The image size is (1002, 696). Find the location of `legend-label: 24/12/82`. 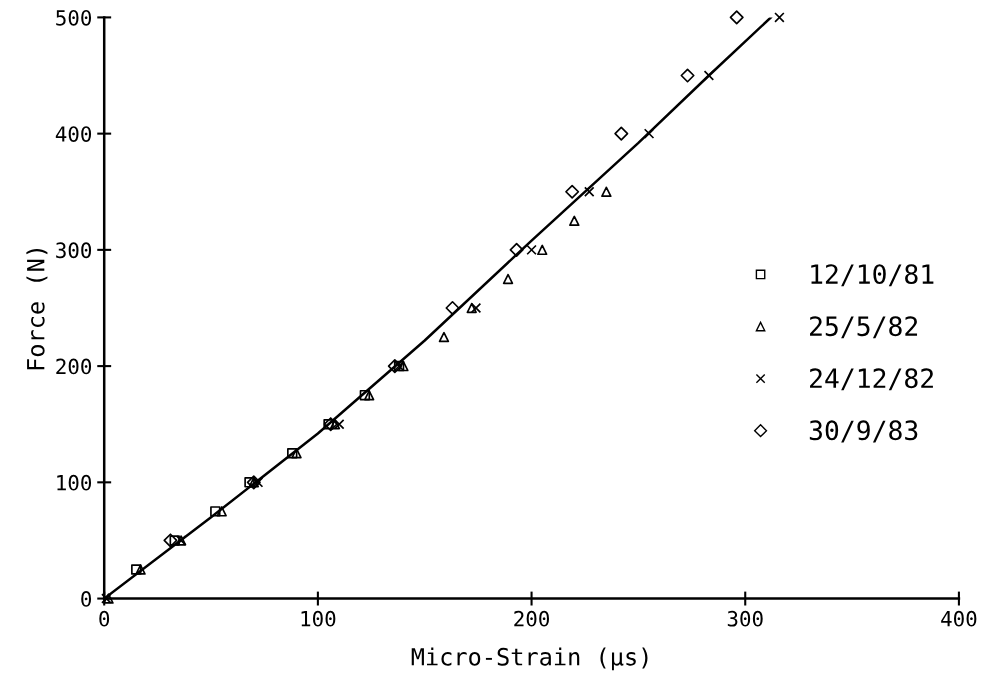

legend-label: 24/12/82 is located at coordinates (871, 379).